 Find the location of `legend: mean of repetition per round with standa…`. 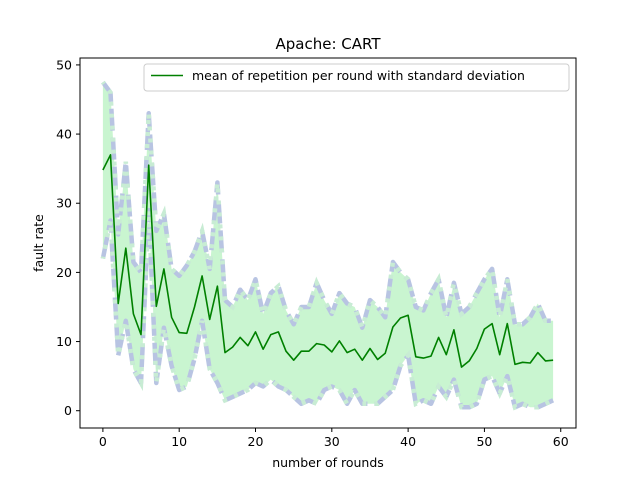

legend: mean of repetition per round with standa… is located at coordinates (356, 77).